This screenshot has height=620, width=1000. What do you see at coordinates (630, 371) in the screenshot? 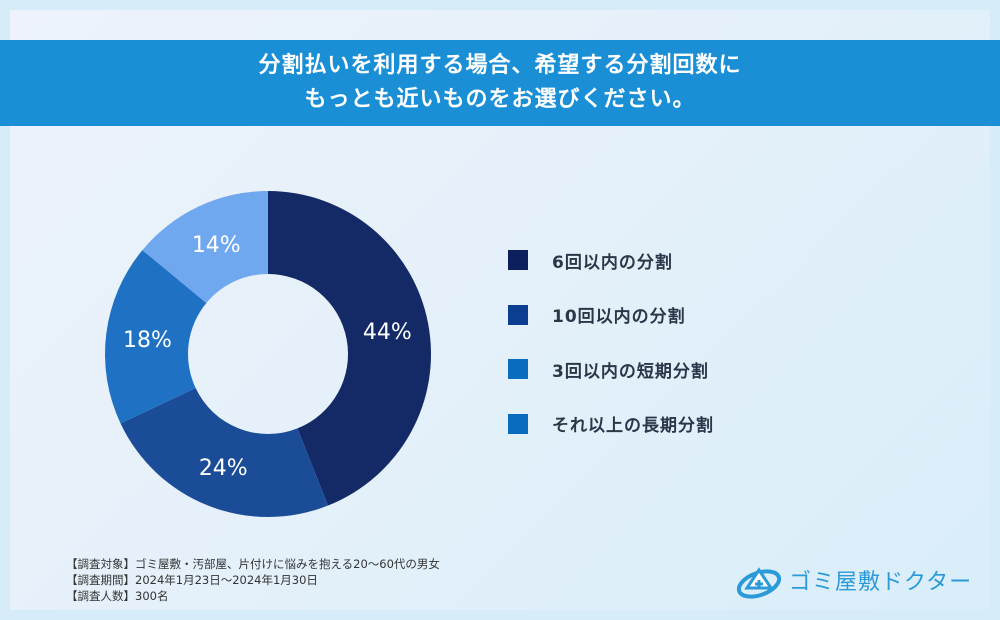
I see `legend-label: 3回以内の短期分割` at bounding box center [630, 371].